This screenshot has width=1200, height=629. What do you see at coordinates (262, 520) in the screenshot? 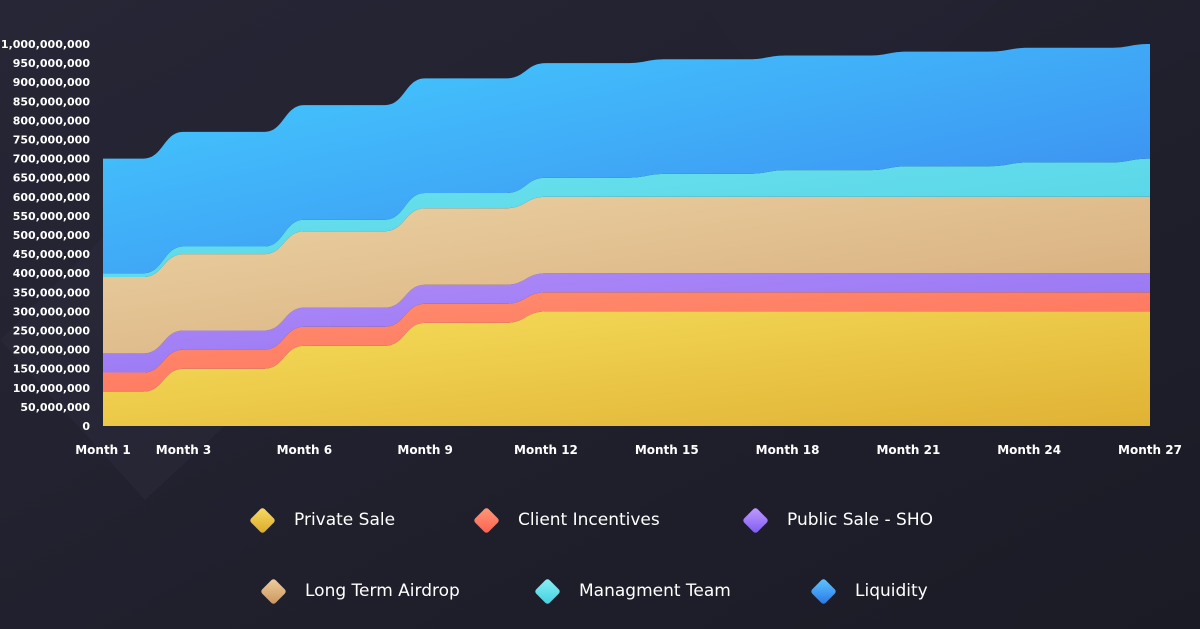
I see `private-sale-swatch-icon` at bounding box center [262, 520].